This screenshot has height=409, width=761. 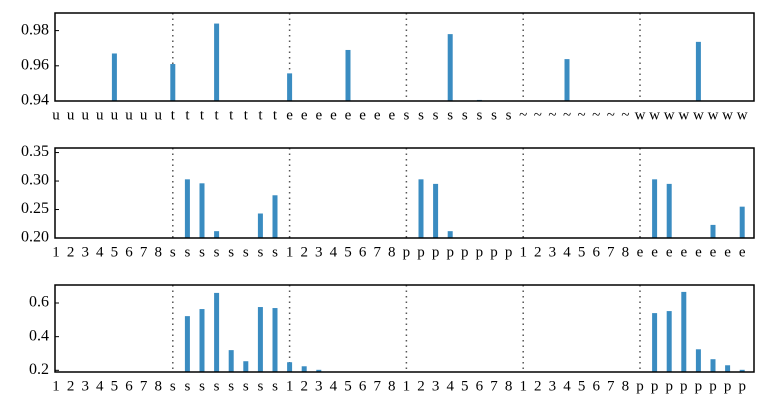 What do you see at coordinates (35, 100) in the screenshot?
I see `y-tick-label: 0.94` at bounding box center [35, 100].